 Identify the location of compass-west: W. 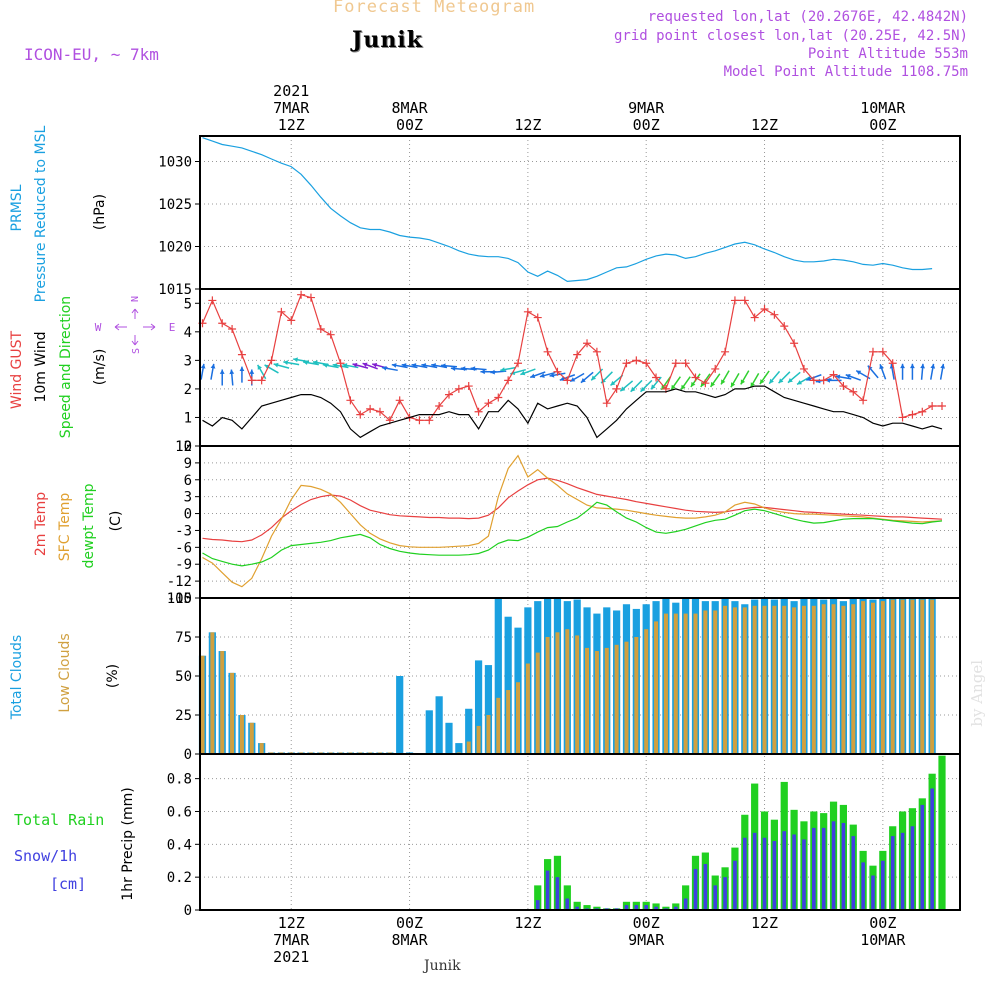
(98, 327).